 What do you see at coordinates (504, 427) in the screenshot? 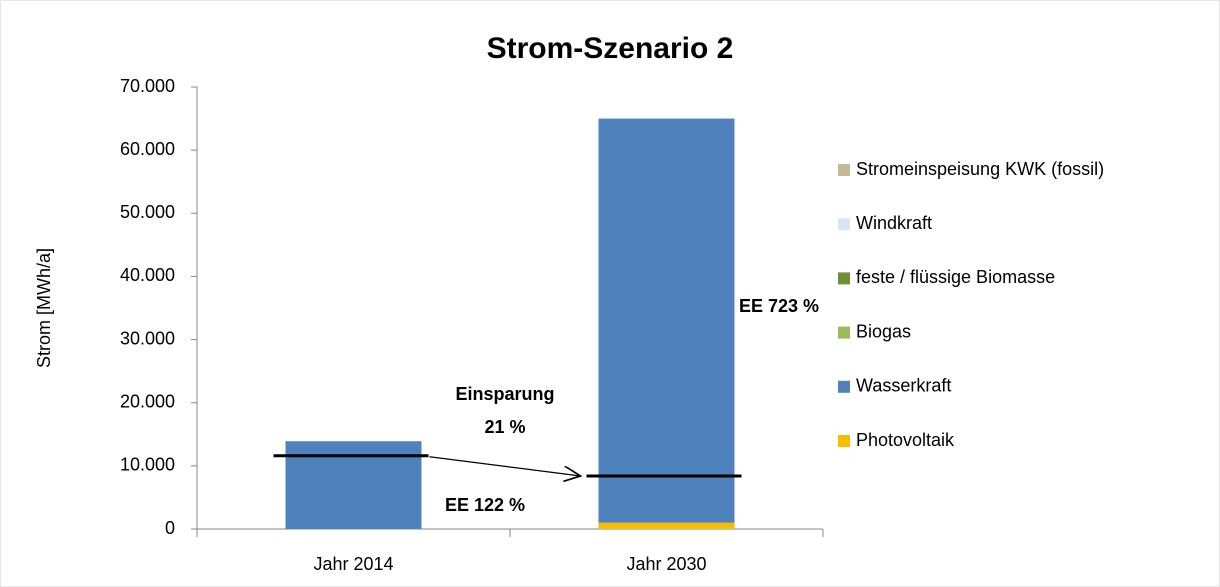
I see `annotation: 21 %` at bounding box center [504, 427].